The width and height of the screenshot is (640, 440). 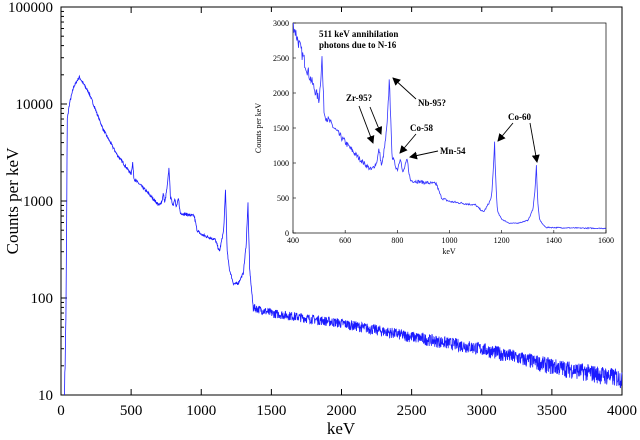 What do you see at coordinates (552, 411) in the screenshot?
I see `main-x-tick-label: 3500` at bounding box center [552, 411].